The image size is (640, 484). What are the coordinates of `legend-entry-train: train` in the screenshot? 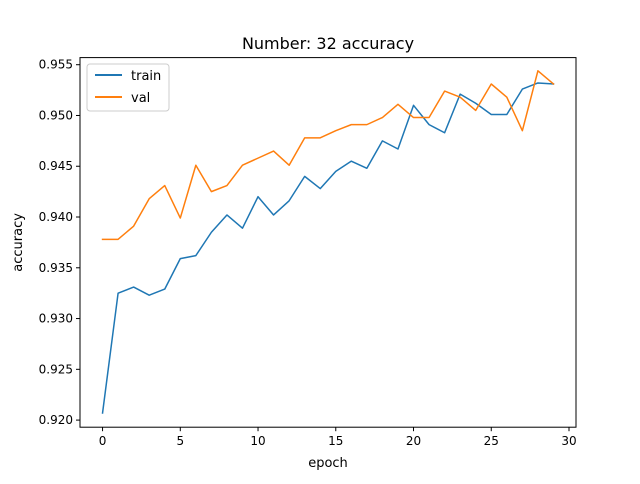 It's located at (128, 76).